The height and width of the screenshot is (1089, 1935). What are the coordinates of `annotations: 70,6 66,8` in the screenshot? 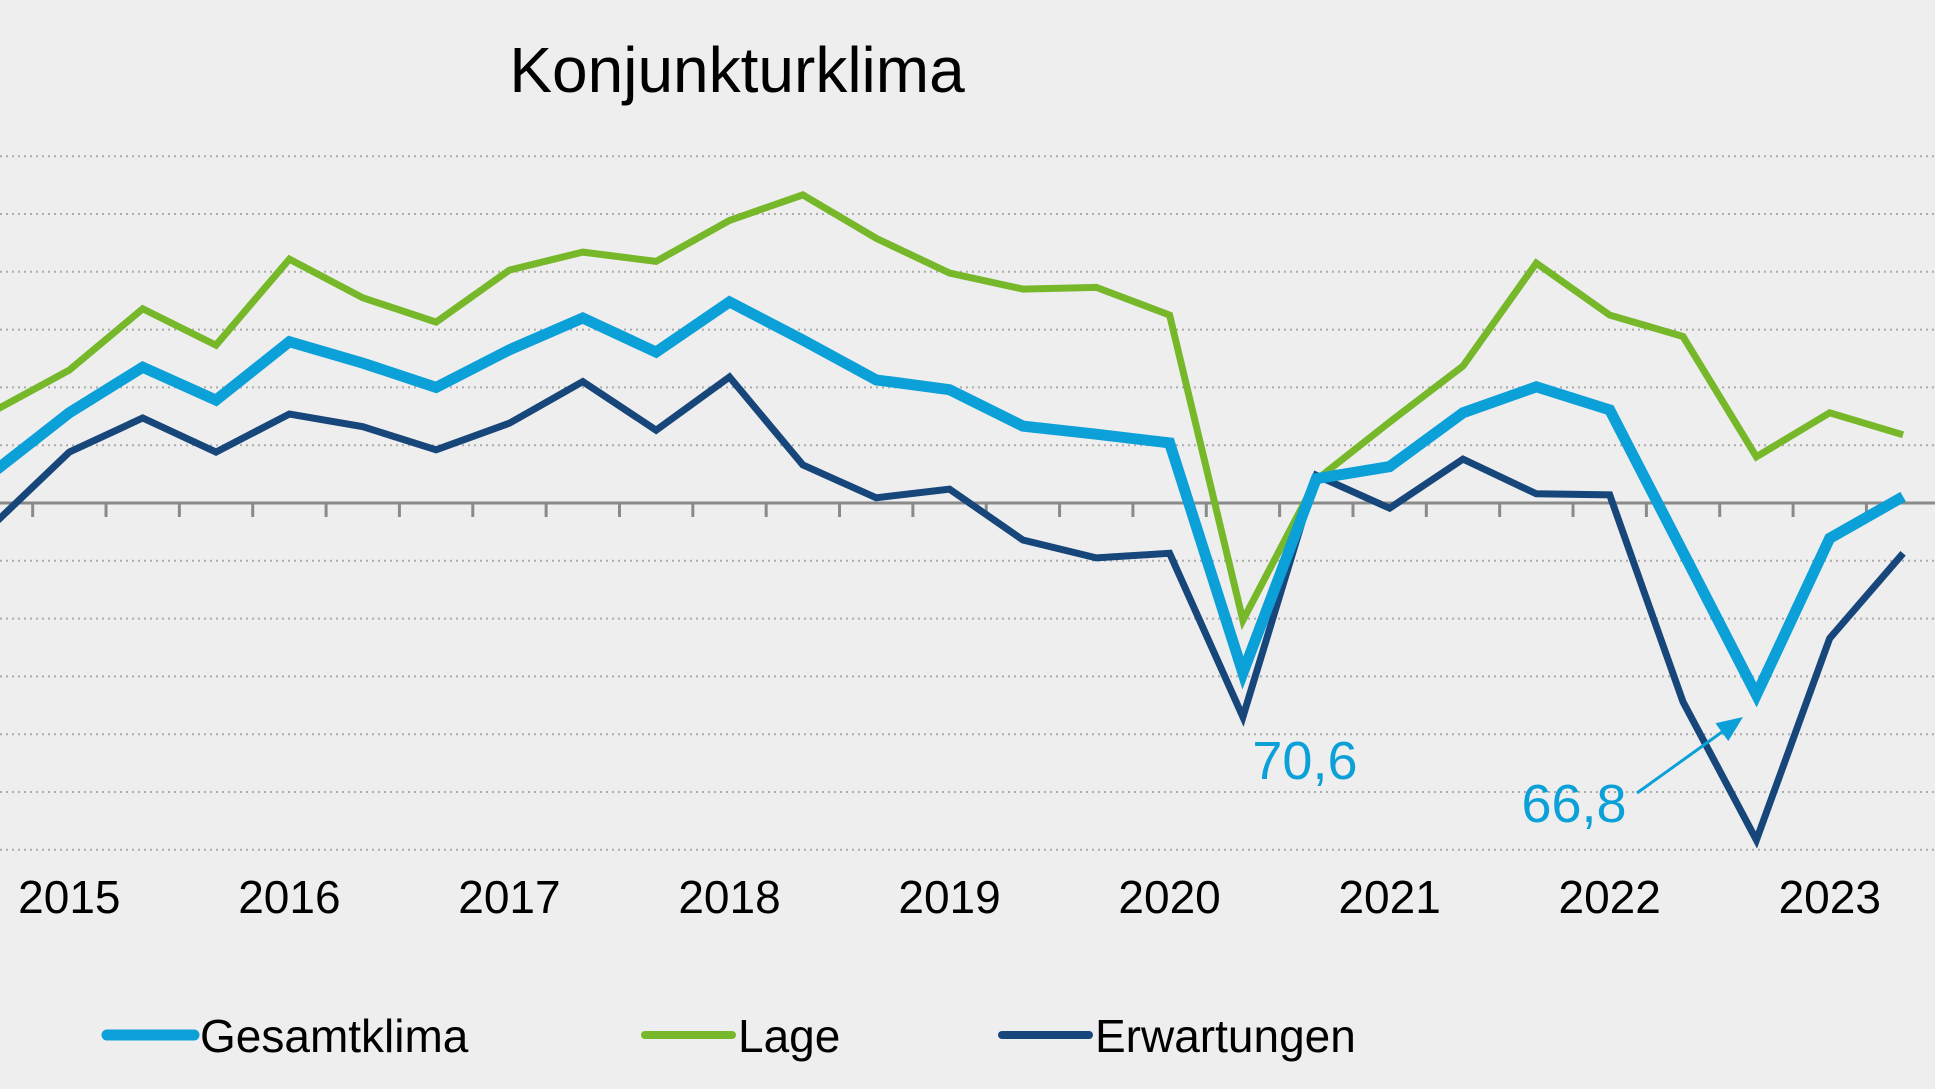 It's located at (1497, 775).